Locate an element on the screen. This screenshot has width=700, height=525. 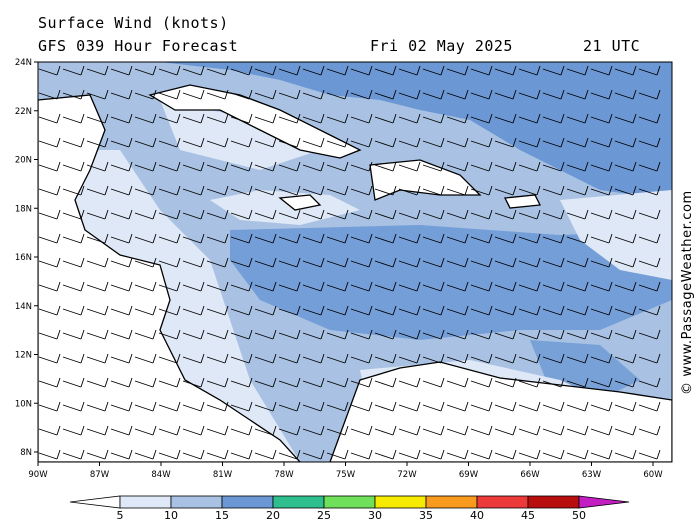
lon-label: 81W is located at coordinates (223, 475).